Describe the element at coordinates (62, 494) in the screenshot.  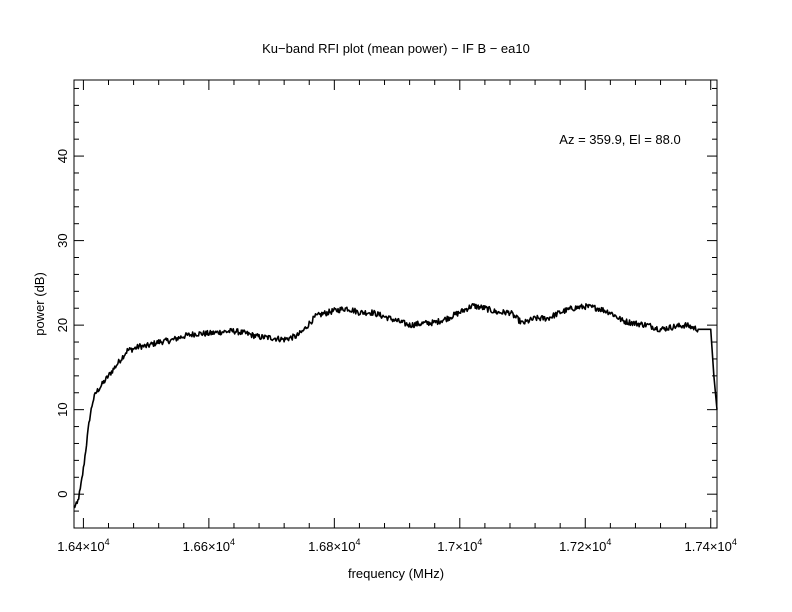
I see `y-tick-label: 0` at that location.